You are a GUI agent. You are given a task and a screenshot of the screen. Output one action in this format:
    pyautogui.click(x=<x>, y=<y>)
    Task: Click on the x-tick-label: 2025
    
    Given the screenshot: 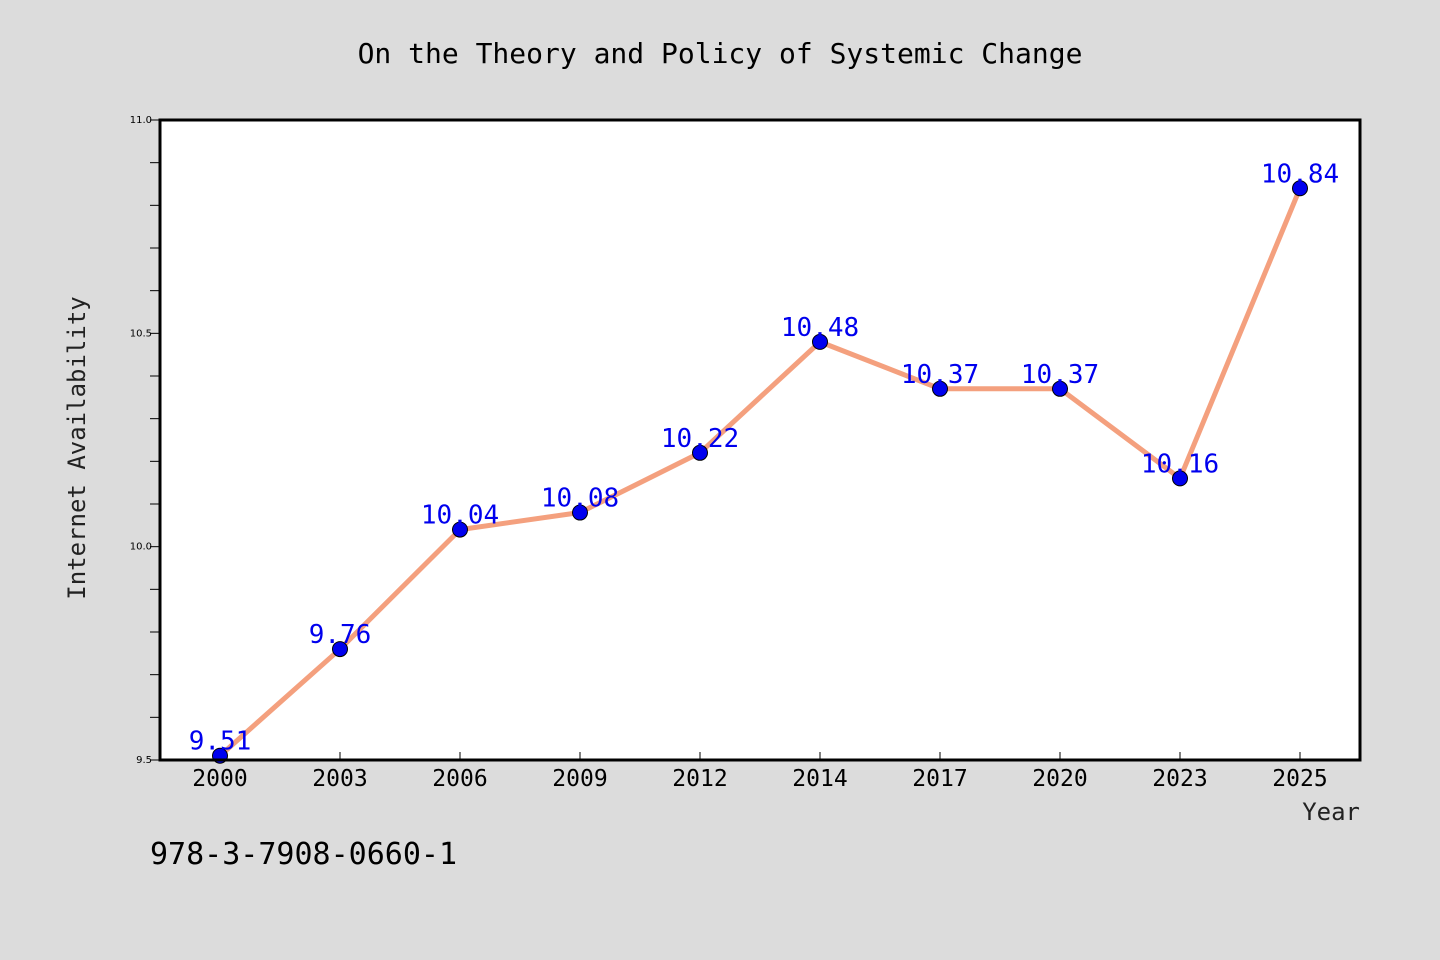 What is the action you would take?
    pyautogui.click(x=1299, y=779)
    